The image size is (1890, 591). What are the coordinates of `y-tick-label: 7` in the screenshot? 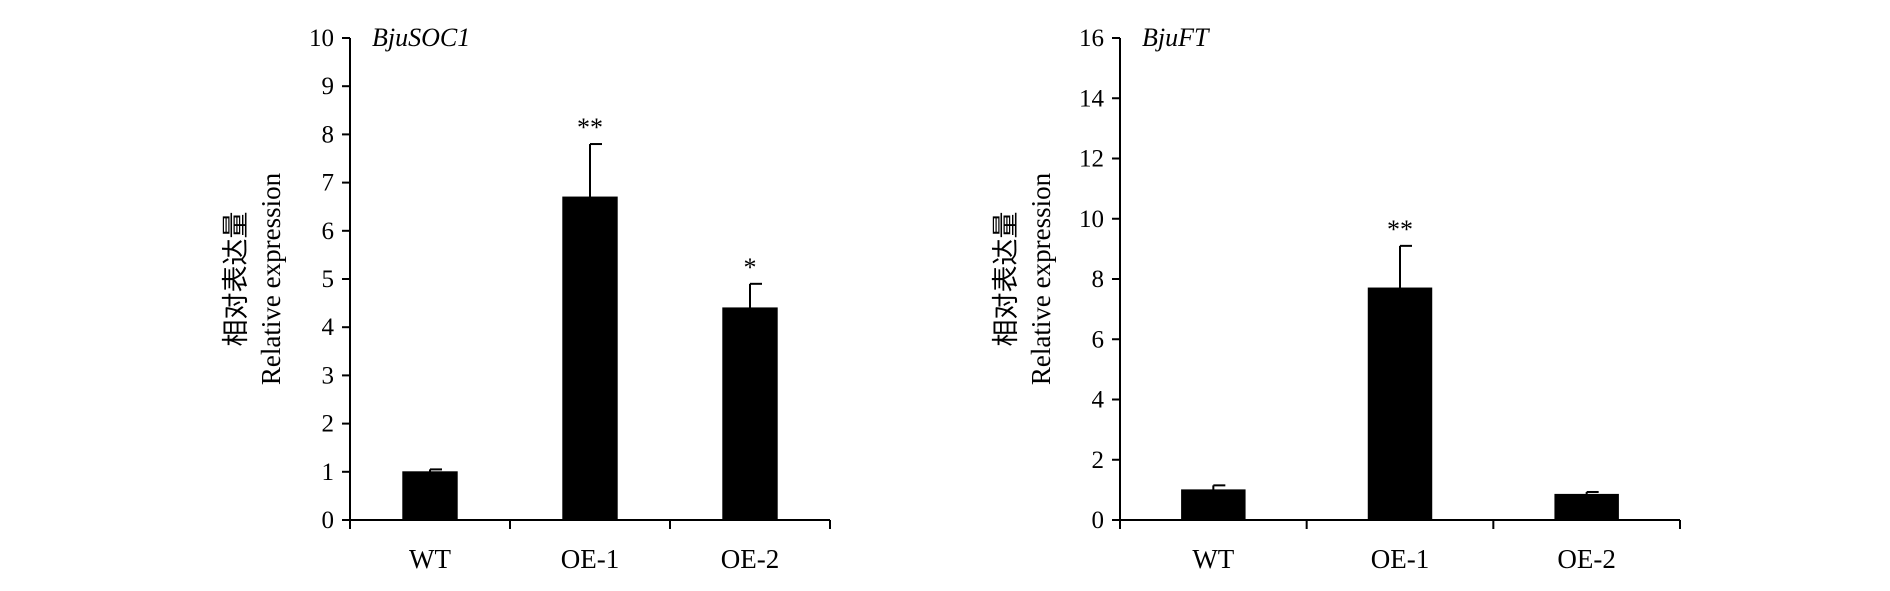 It's located at (328, 183).